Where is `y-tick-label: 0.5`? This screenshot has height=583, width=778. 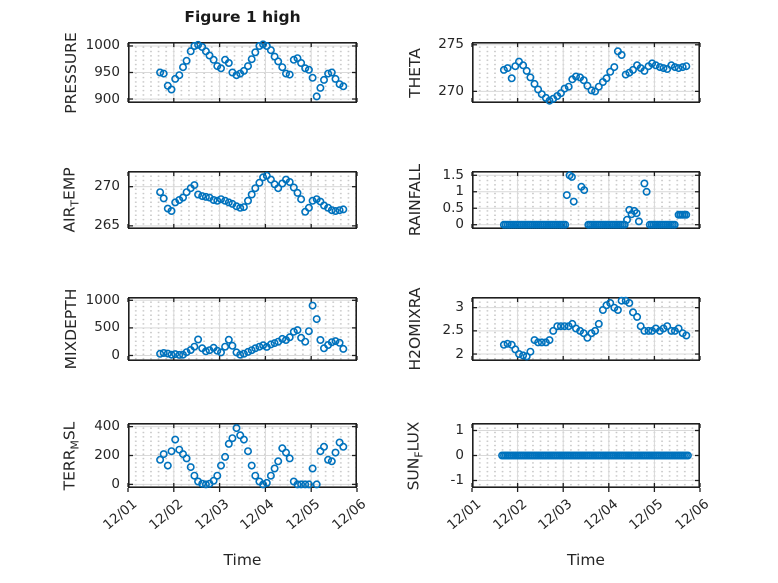 y-tick-label: 0.5 is located at coordinates (453, 207).